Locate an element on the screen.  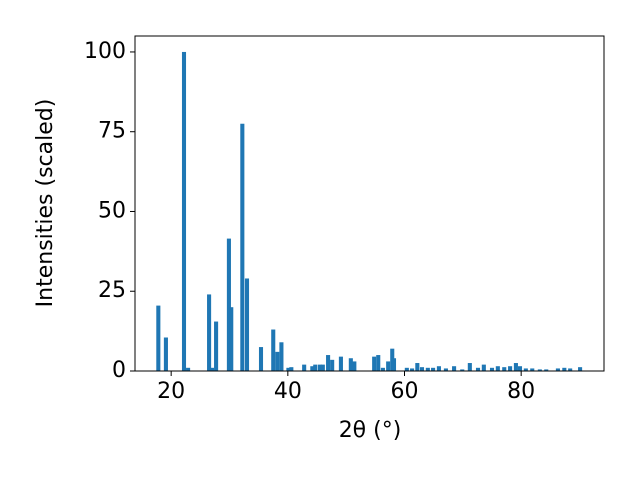
y-tick-label: 75 is located at coordinates (112, 131).